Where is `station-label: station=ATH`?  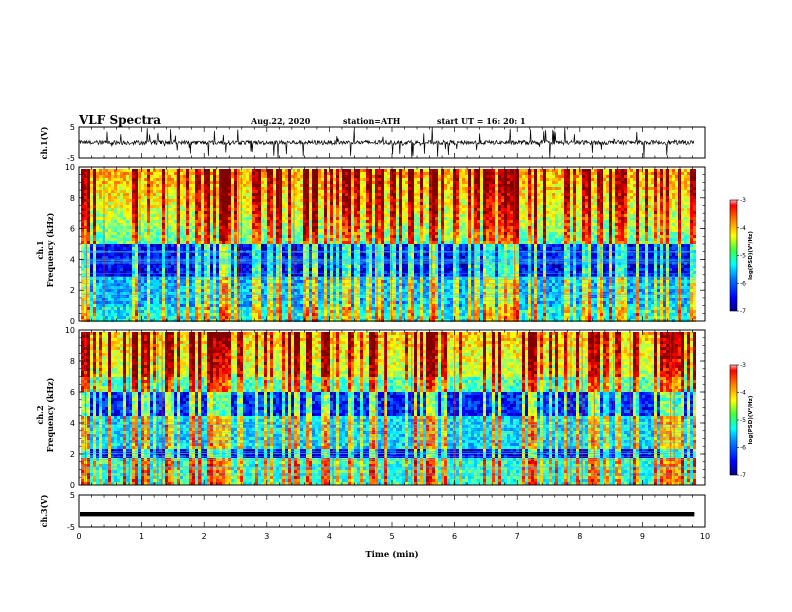
station-label: station=ATH is located at coordinates (371, 121).